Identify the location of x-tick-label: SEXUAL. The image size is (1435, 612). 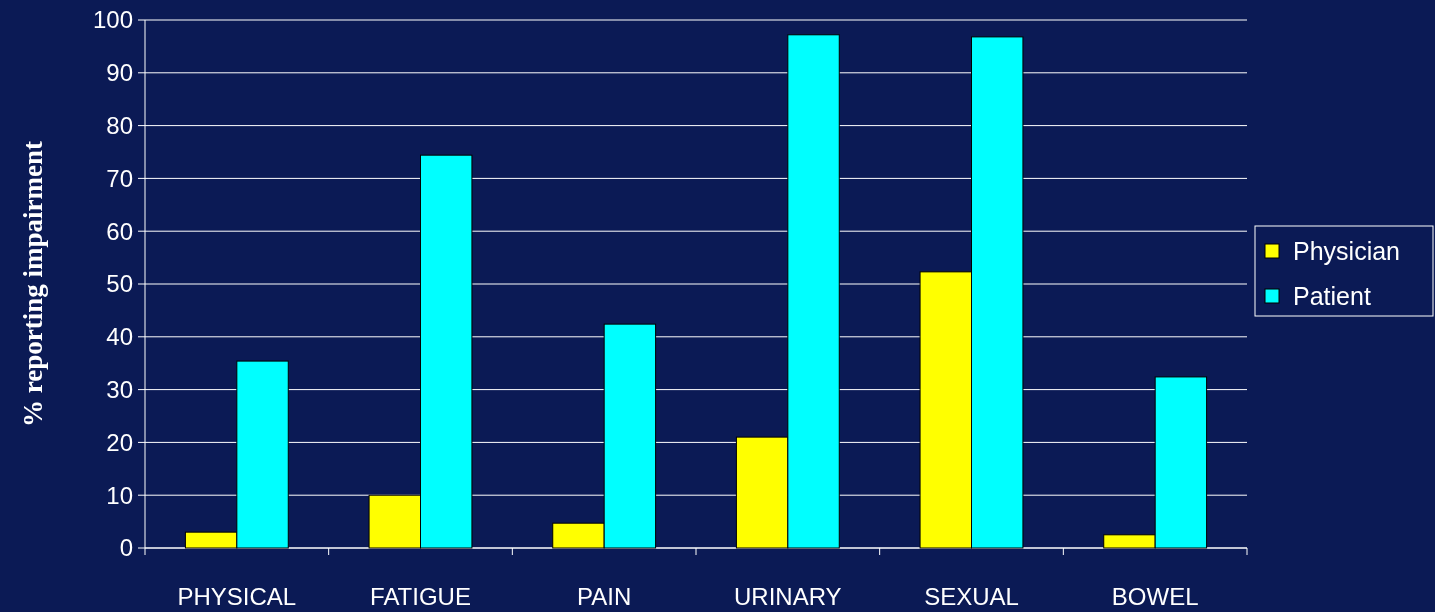
(971, 596).